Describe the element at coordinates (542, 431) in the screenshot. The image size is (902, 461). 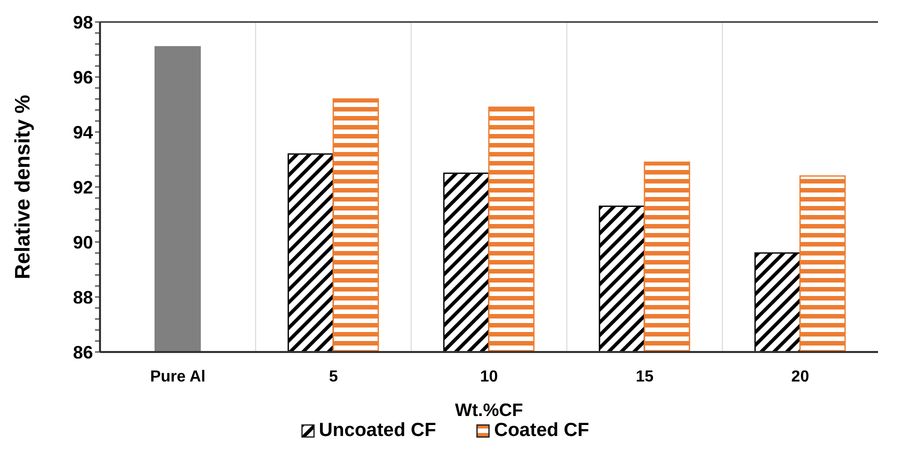
I see `legend-label: Coated CF` at that location.